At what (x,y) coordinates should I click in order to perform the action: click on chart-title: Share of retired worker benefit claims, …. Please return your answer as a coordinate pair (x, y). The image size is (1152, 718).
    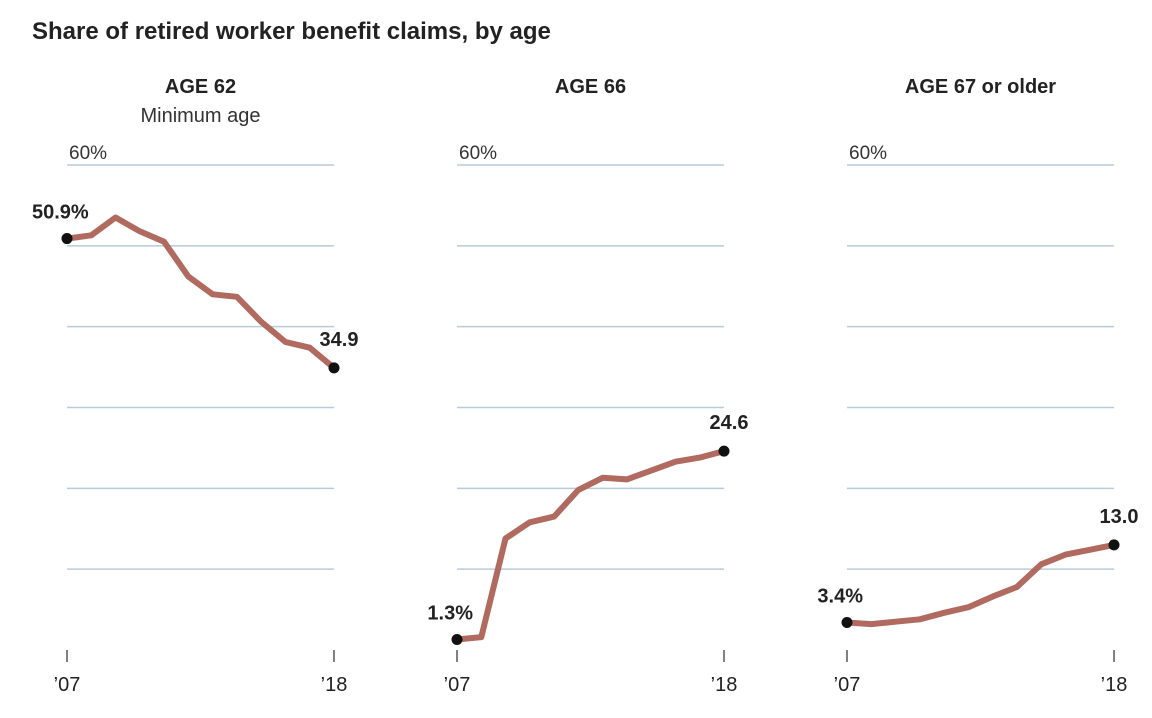
    Looking at the image, I should click on (291, 31).